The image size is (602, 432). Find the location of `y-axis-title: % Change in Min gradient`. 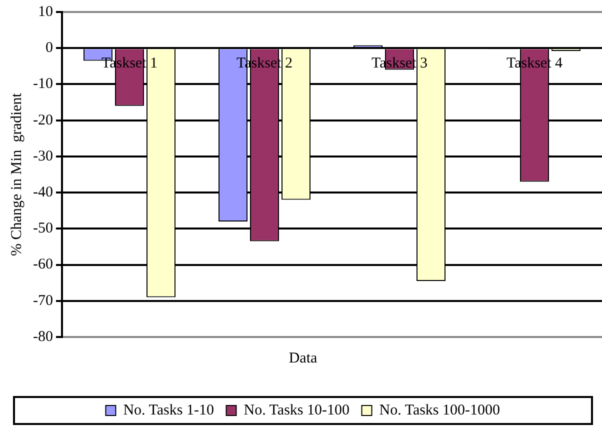

y-axis-title: % Change in Min gradient is located at coordinates (16, 174).